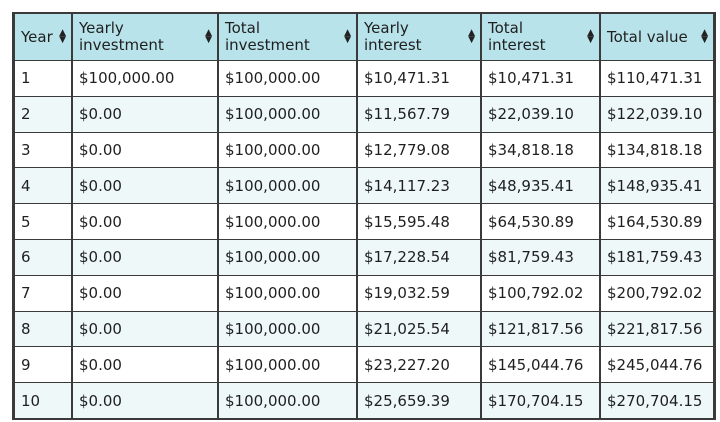 Image resolution: width=720 pixels, height=422 pixels. What do you see at coordinates (540, 329) in the screenshot?
I see `cell-total-interest: $121,817.56` at bounding box center [540, 329].